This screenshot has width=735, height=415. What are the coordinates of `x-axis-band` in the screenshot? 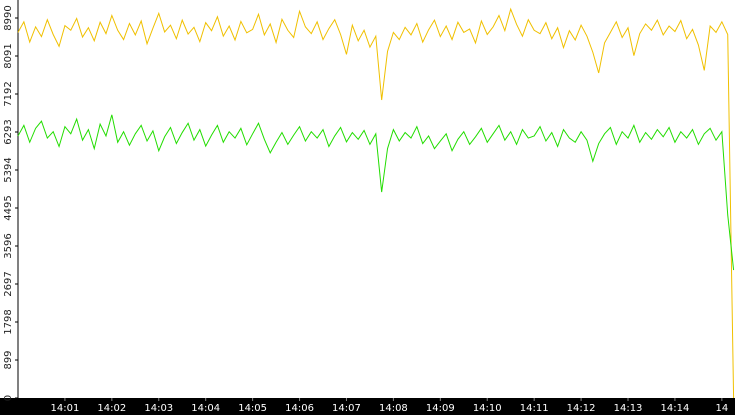 It's located at (367, 406).